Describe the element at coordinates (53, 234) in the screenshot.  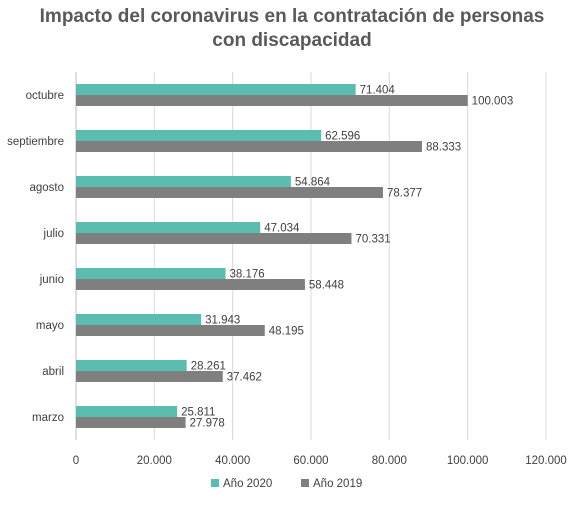
I see `category-label: julio` at that location.